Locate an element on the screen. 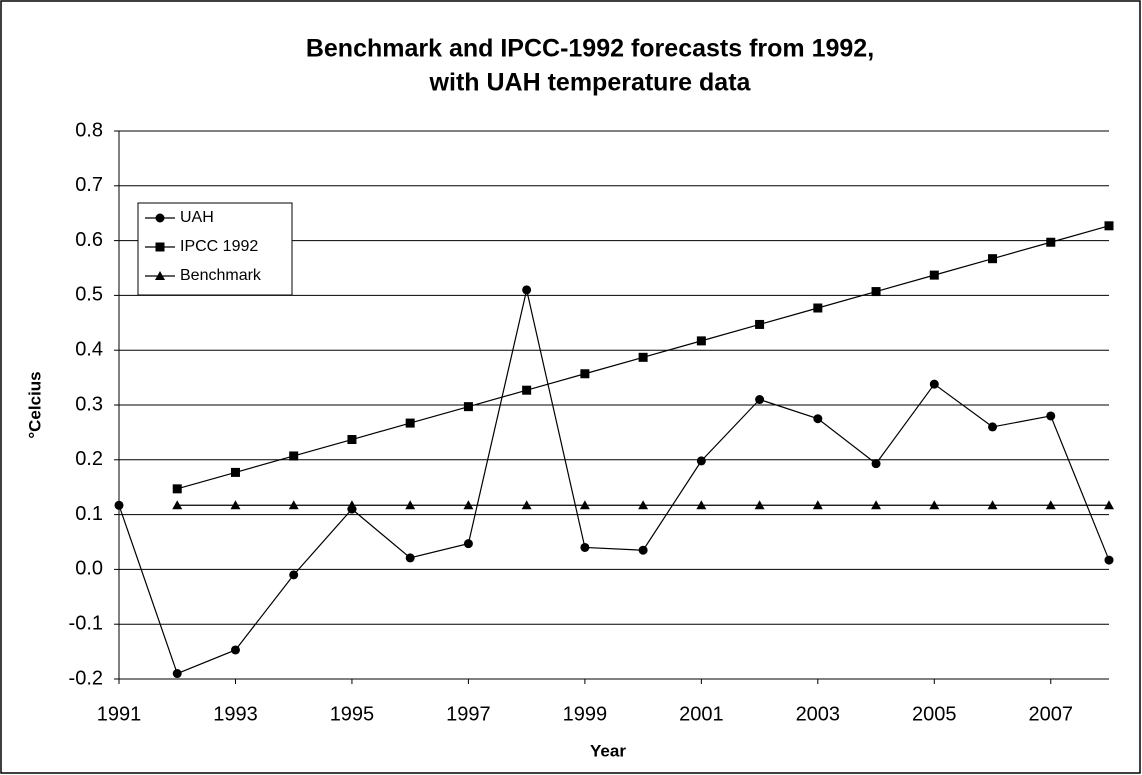  x-tick-label: 1995 is located at coordinates (352, 714).